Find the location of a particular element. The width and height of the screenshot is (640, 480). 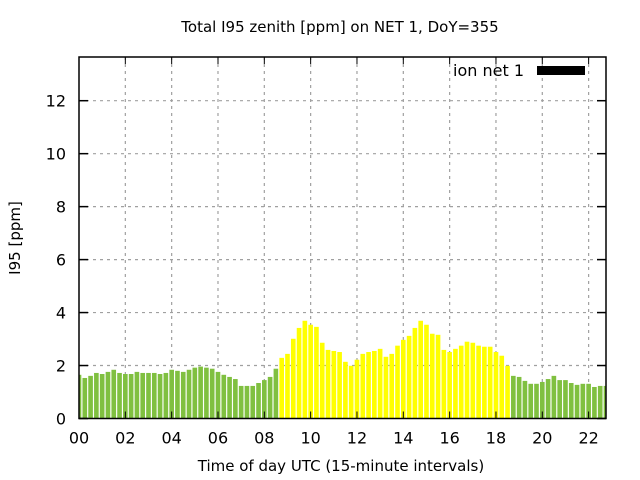

x-tick-label: 00 is located at coordinates (79, 438).